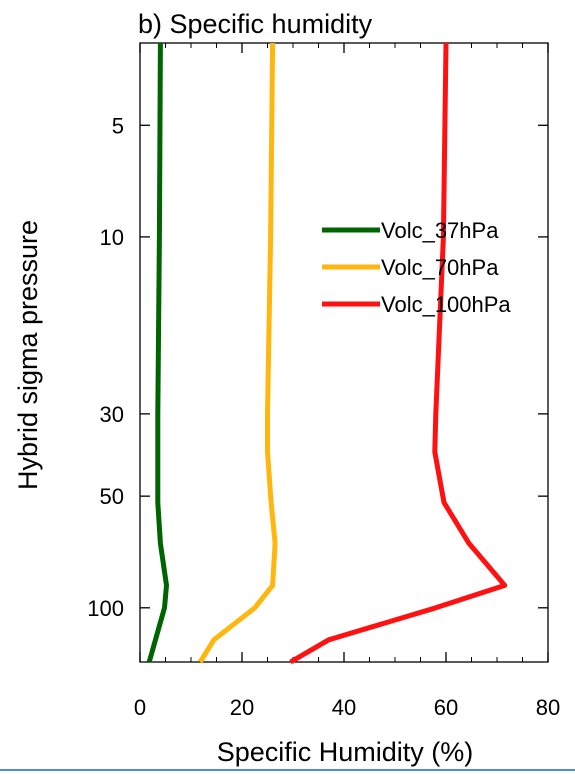  Describe the element at coordinates (548, 707) in the screenshot. I see `x-tick-label: 80` at that location.